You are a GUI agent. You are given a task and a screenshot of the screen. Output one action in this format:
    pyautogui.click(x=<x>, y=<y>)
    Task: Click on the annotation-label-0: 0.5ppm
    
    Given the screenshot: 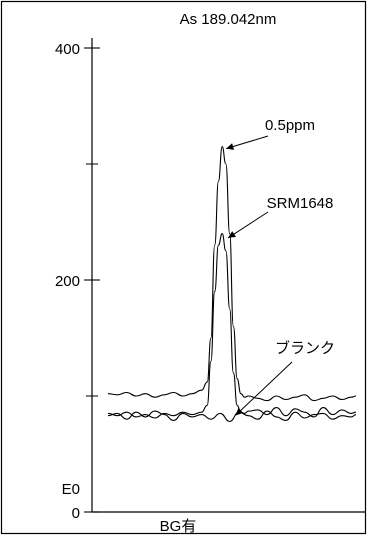 What is the action you would take?
    pyautogui.click(x=290, y=125)
    